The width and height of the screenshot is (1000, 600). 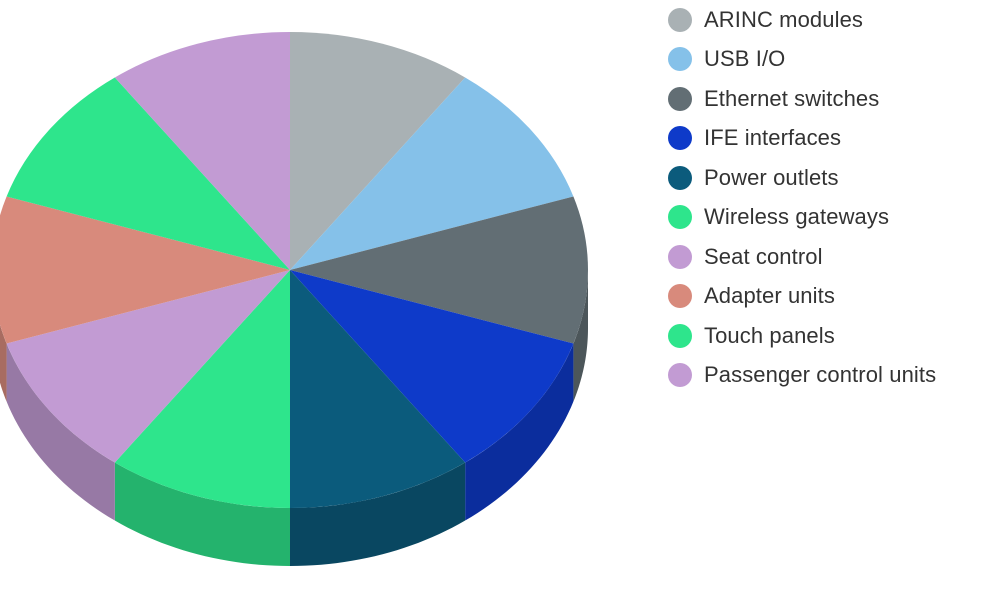 I want to click on pie-slice-usb-i-o, so click(x=432, y=173).